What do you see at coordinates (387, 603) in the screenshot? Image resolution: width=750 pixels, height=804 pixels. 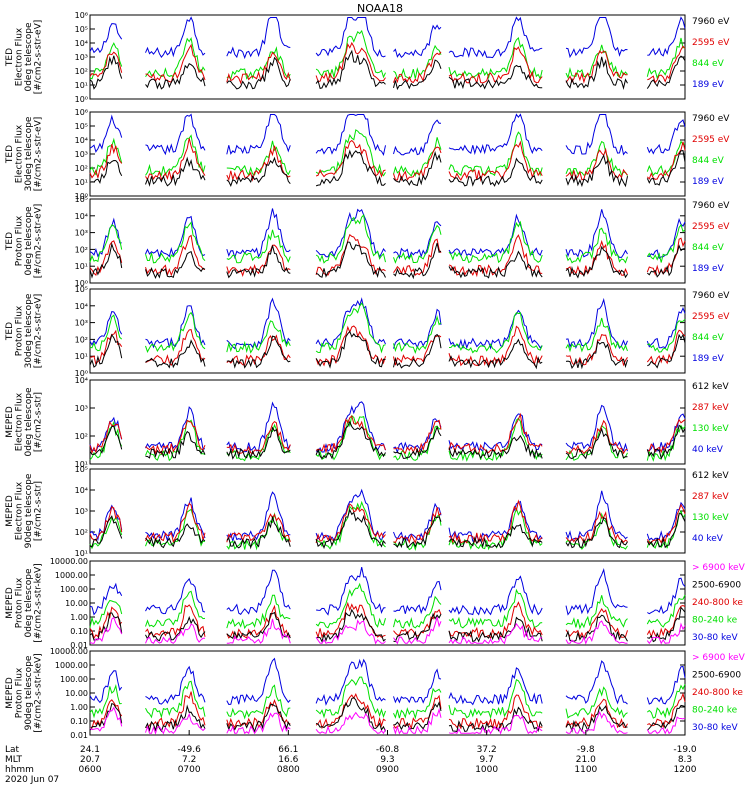 I see `panel-frame` at bounding box center [387, 603].